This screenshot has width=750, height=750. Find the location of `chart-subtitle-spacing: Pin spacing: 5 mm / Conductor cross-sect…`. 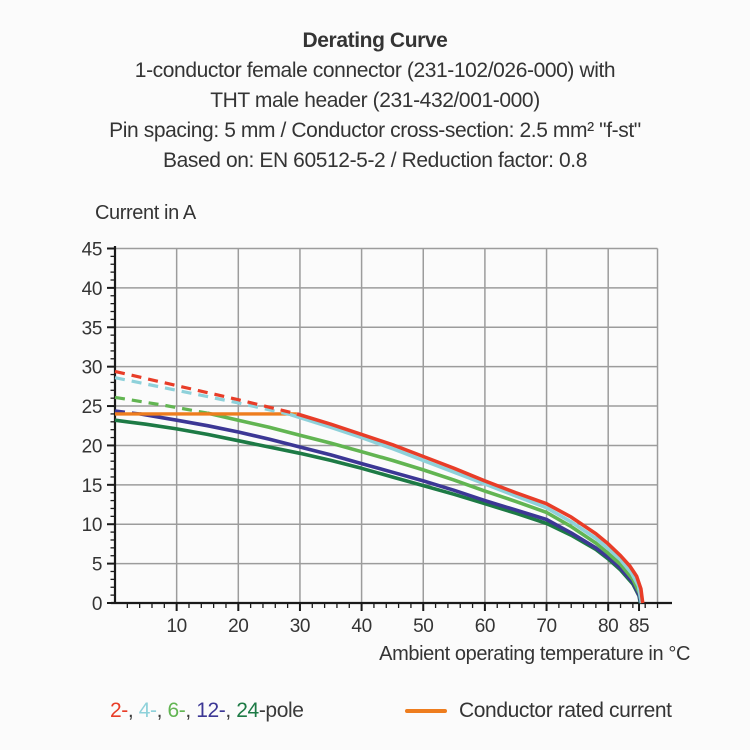

chart-subtitle-spacing: Pin spacing: 5 mm / Conductor cross-sect… is located at coordinates (375, 130).